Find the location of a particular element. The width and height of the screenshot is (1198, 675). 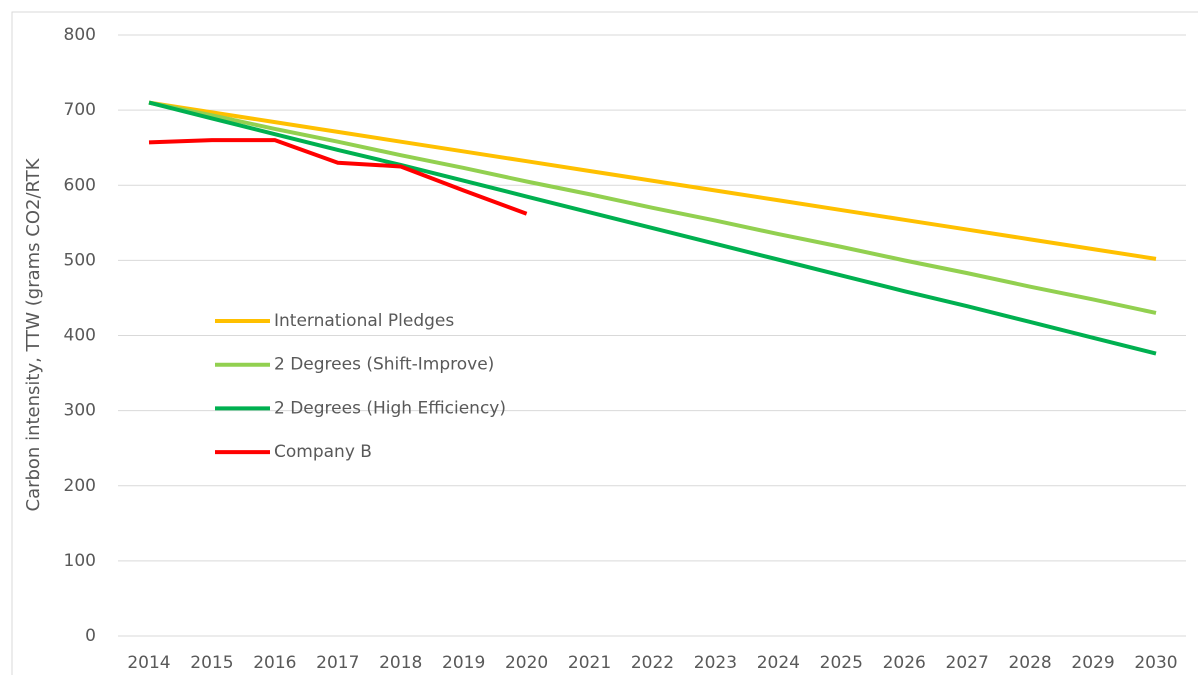

x-tick-label: 2028 is located at coordinates (1029, 663).